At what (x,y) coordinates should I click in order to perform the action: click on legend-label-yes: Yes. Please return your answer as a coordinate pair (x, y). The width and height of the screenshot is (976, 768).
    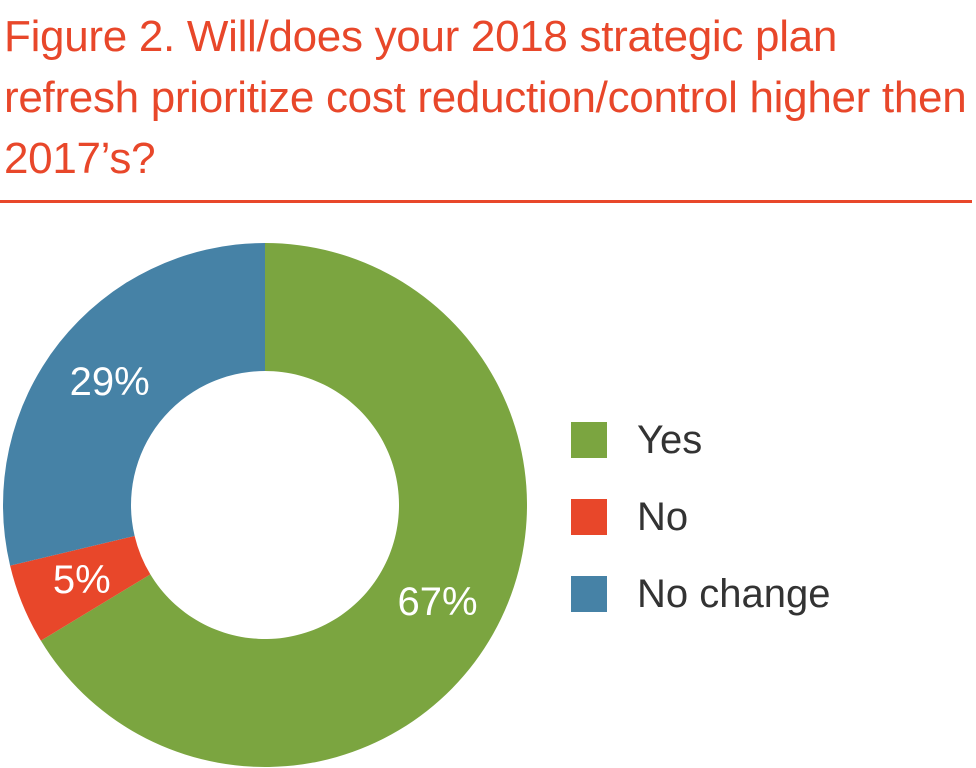
    Looking at the image, I should click on (669, 440).